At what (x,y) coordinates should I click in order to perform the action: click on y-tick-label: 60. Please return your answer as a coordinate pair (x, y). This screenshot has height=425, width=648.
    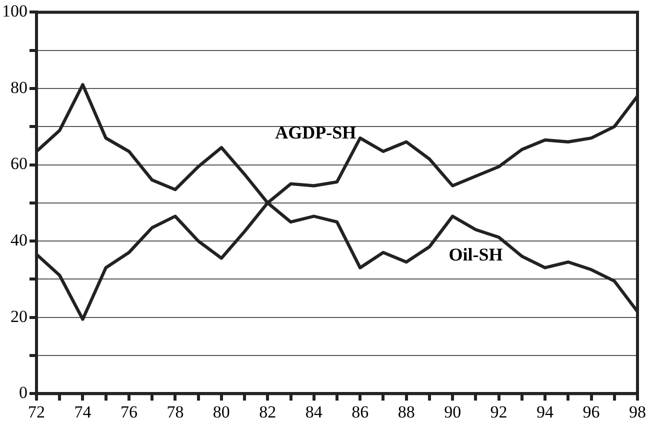
    Looking at the image, I should click on (19, 164).